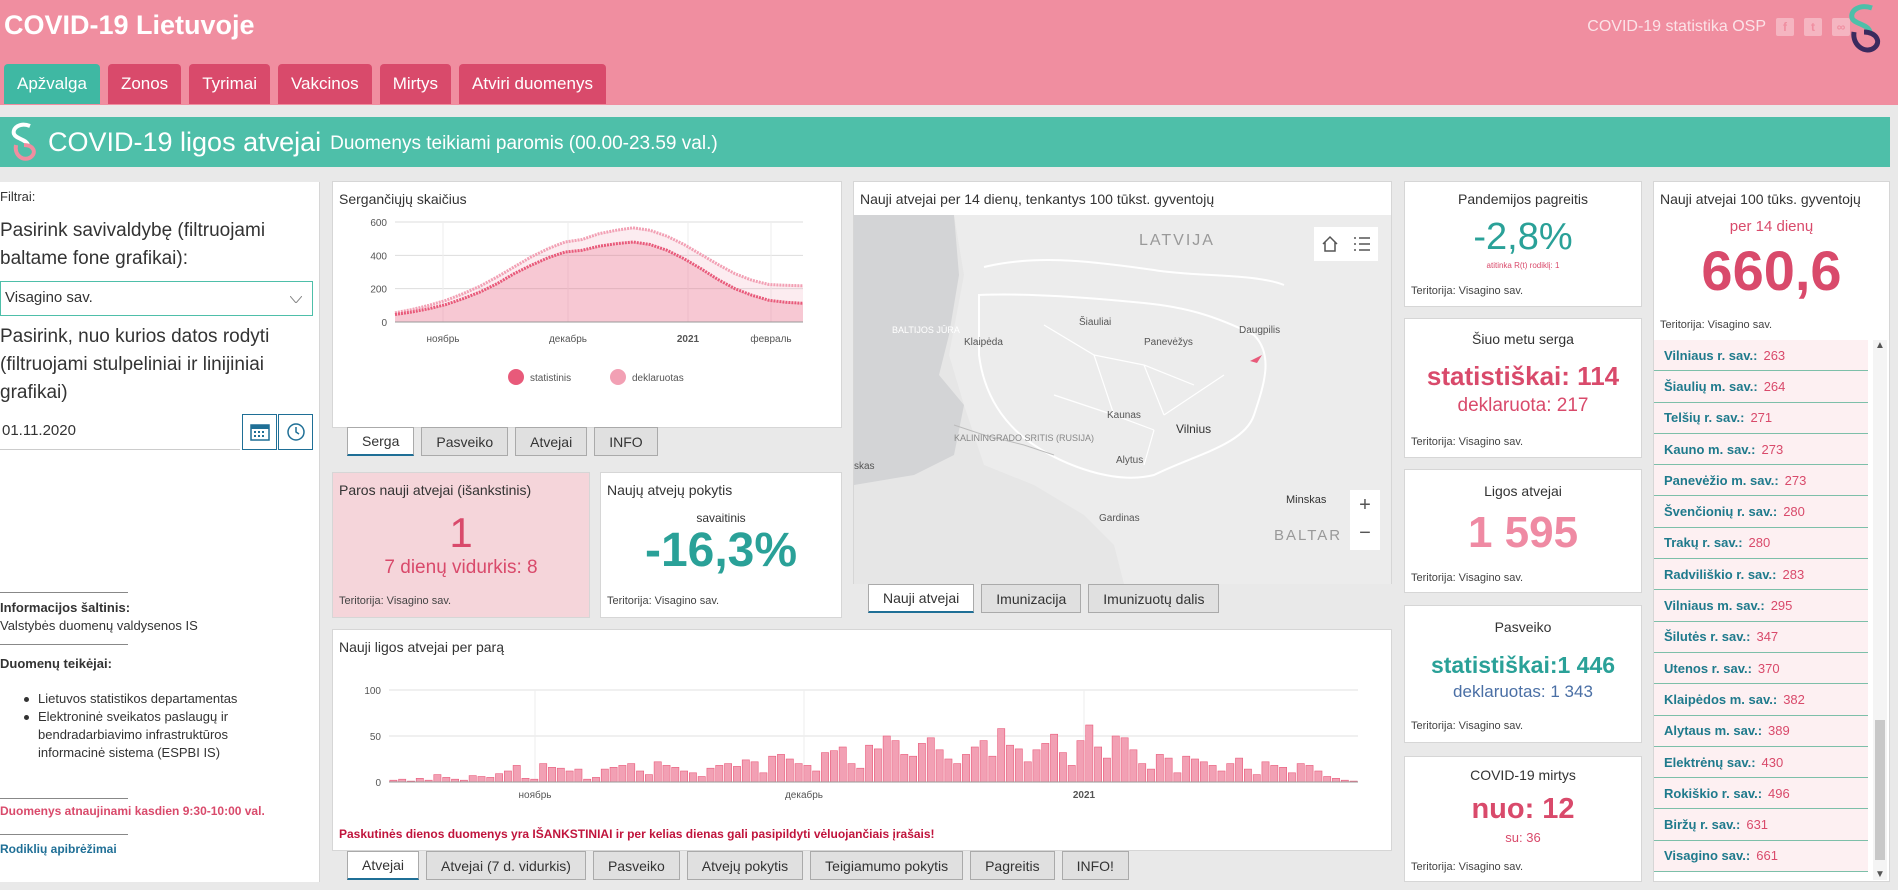 This screenshot has height=890, width=1898. Describe the element at coordinates (721, 550) in the screenshot. I see `pokytis-value: -16,3%` at that location.